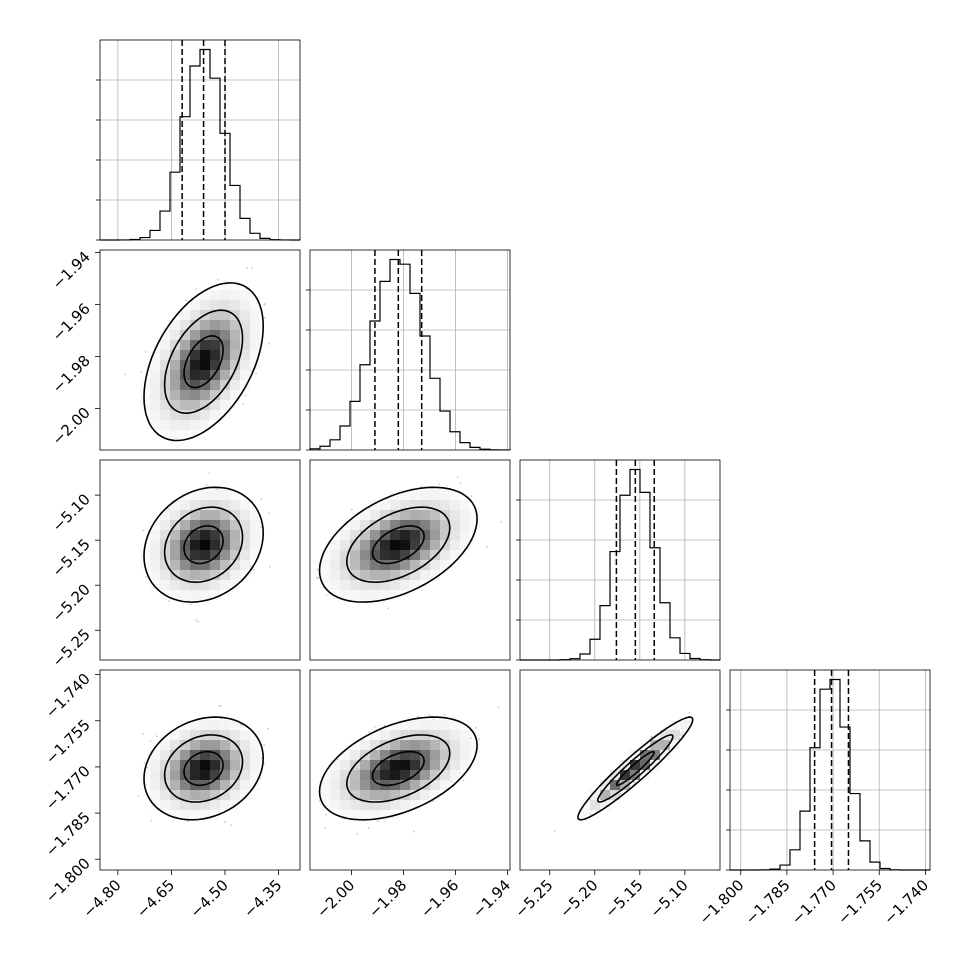  What do you see at coordinates (200, 140) in the screenshot?
I see `panel-frame` at bounding box center [200, 140].